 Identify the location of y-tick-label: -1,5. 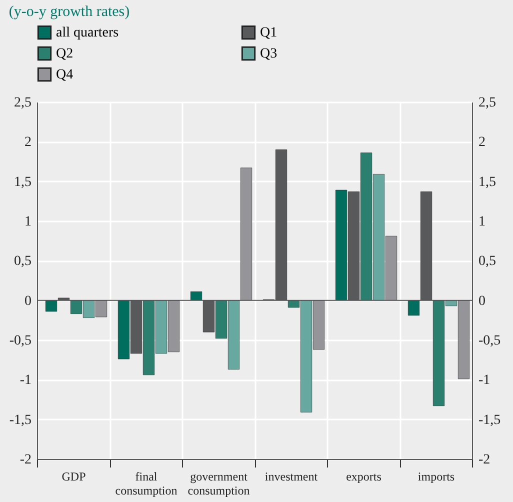
(20, 420).